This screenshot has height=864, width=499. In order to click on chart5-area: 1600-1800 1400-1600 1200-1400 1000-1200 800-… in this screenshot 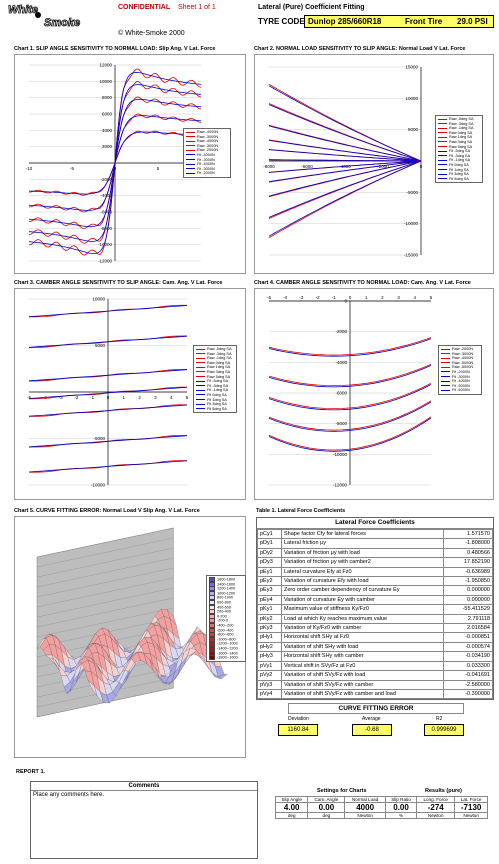, I will do `click(130, 637)`.